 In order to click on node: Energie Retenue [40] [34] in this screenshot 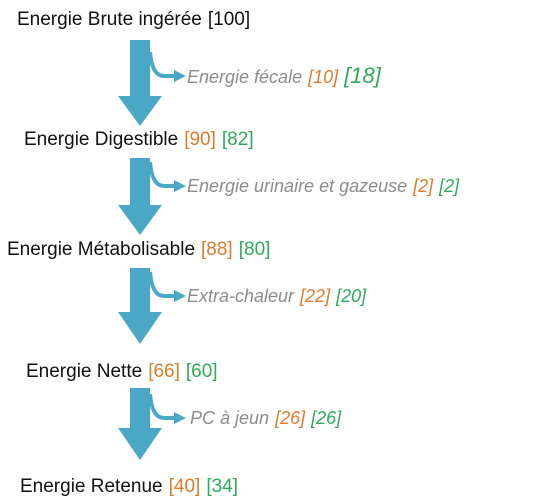, I will do `click(129, 486)`.